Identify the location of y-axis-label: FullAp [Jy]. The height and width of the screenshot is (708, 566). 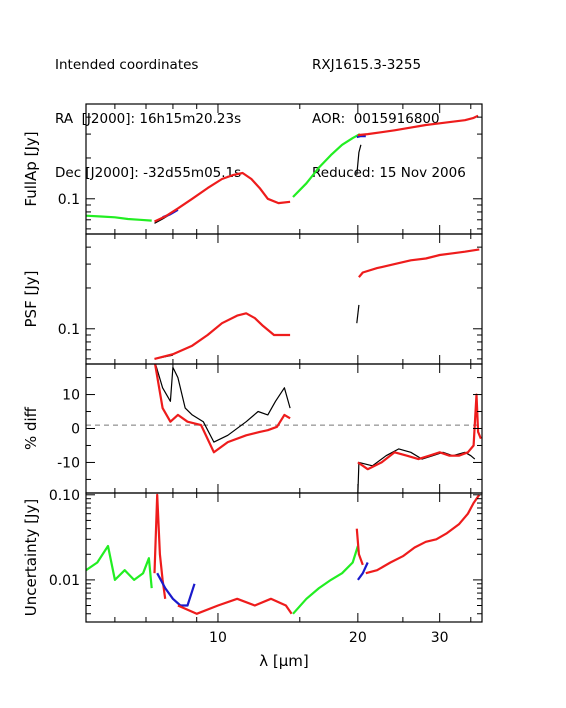
(31, 168).